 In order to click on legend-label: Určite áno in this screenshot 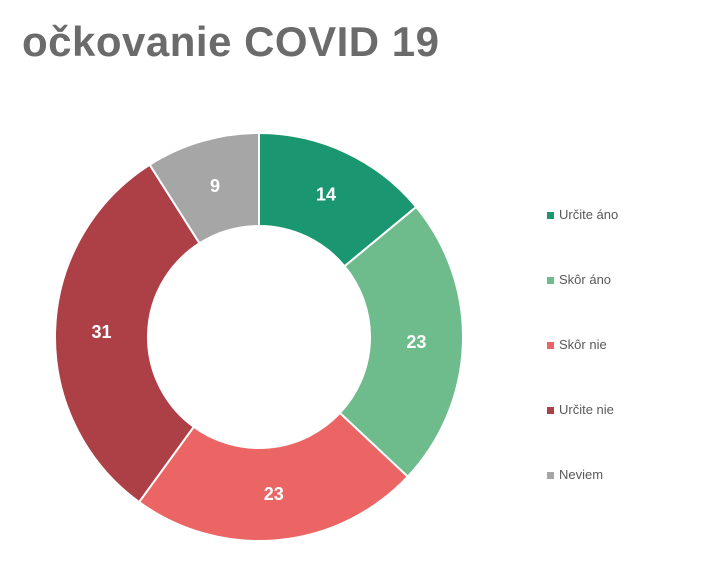, I will do `click(589, 214)`.